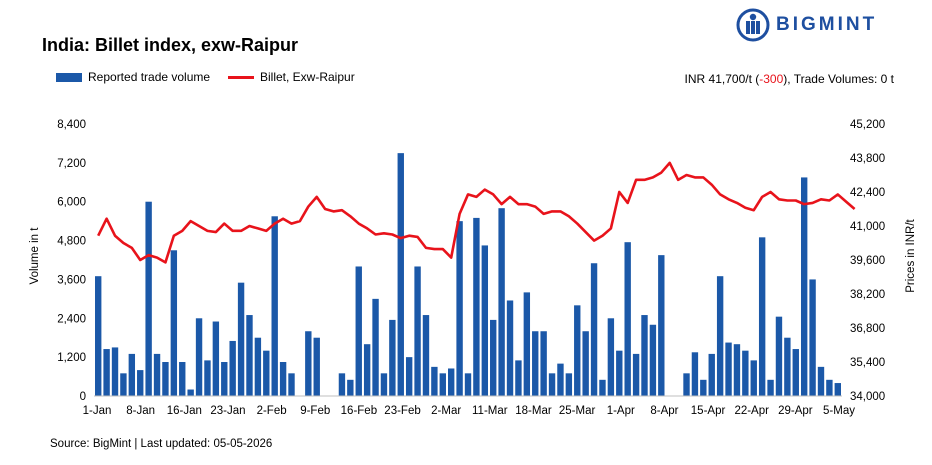 The height and width of the screenshot is (465, 932). I want to click on chart-title: India: Billet index, exw-Raipur, so click(170, 45).